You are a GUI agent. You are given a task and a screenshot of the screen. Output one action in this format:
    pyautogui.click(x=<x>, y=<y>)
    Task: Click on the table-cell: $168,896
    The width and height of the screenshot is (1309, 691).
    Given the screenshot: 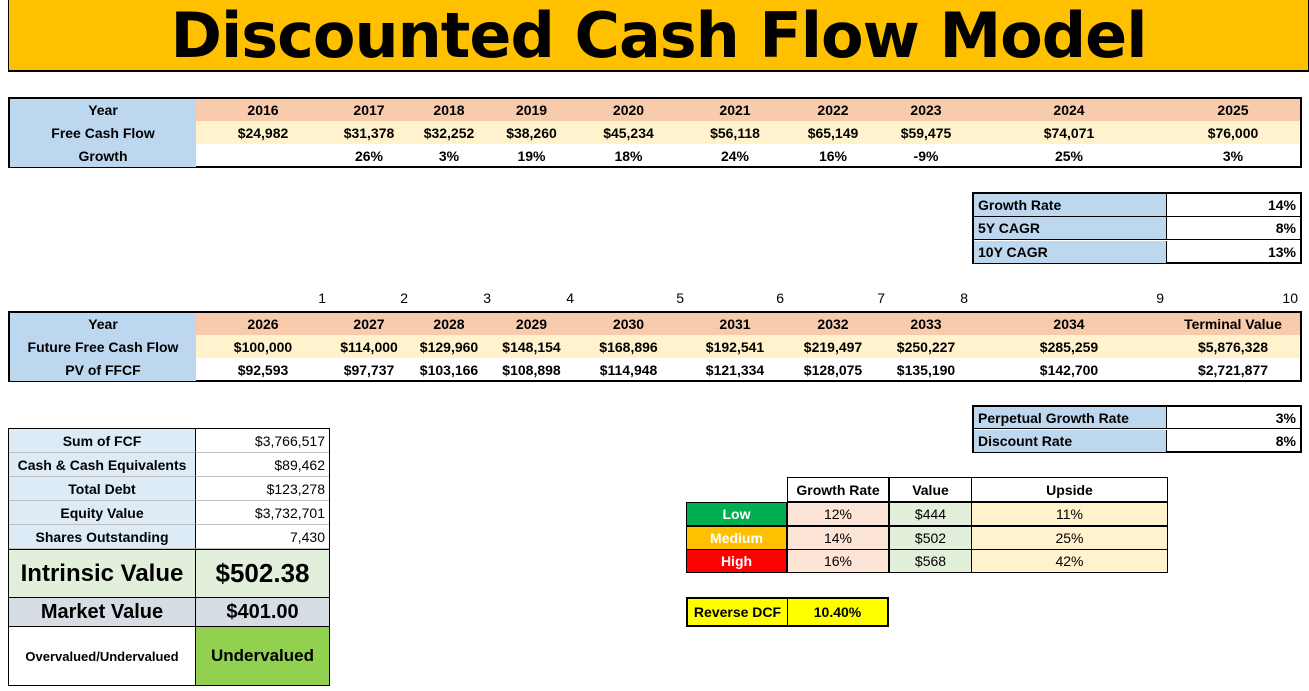 What is the action you would take?
    pyautogui.click(x=628, y=346)
    